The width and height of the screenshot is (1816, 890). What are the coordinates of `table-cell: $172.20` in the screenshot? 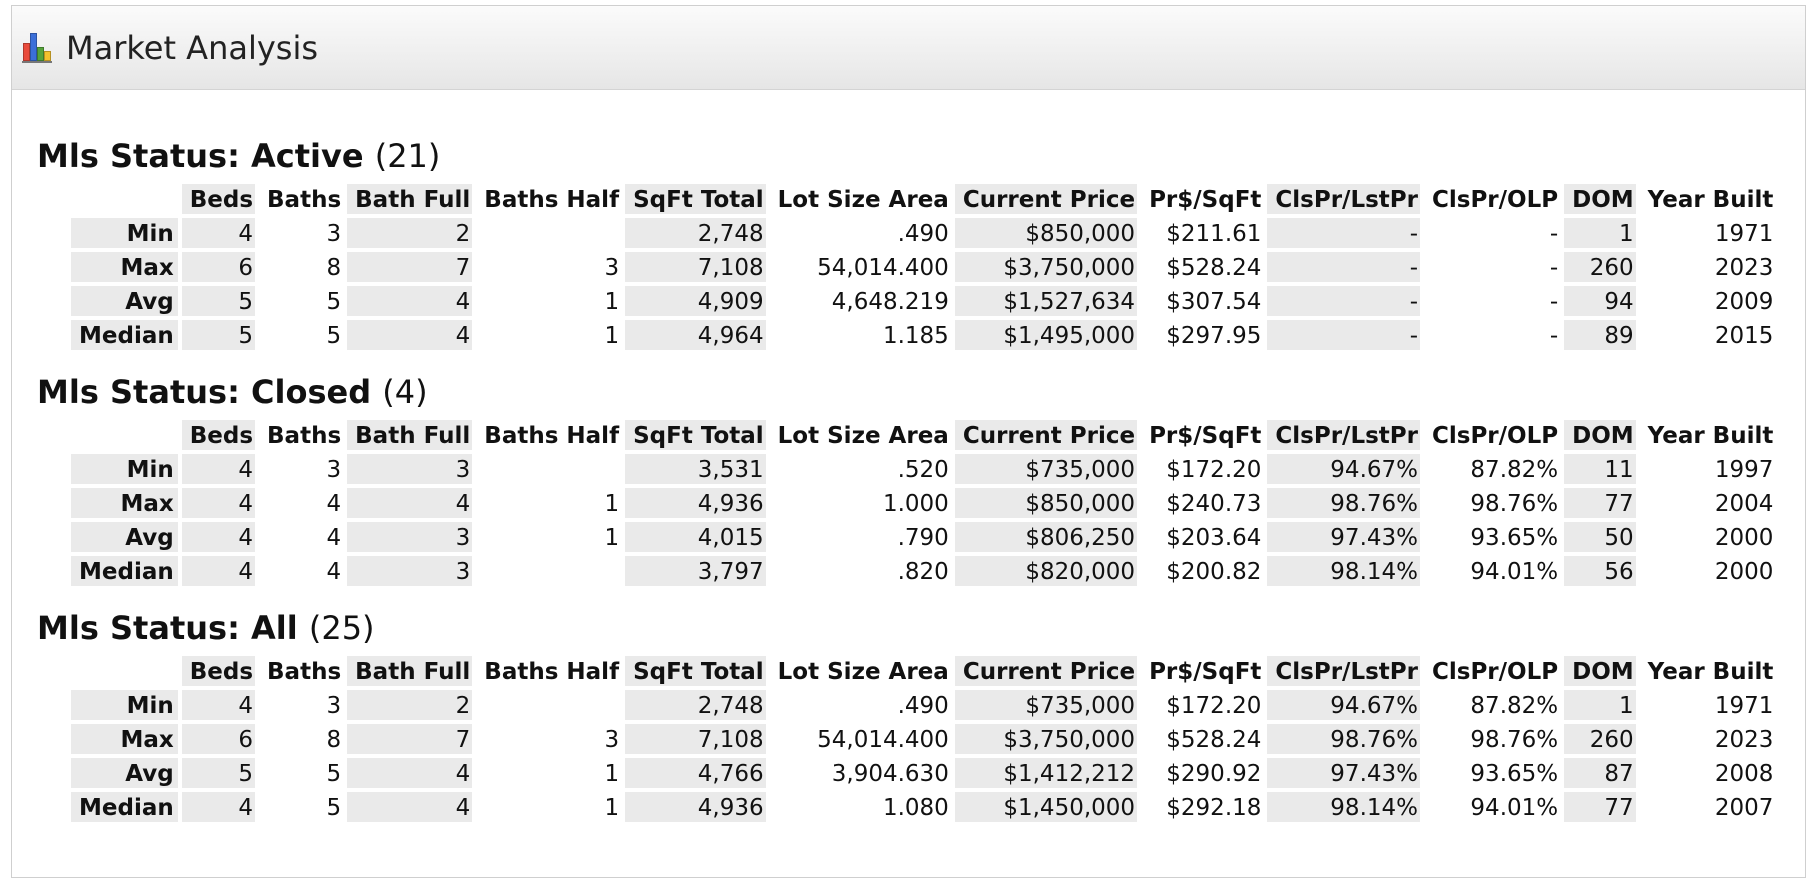 It's located at (1214, 706).